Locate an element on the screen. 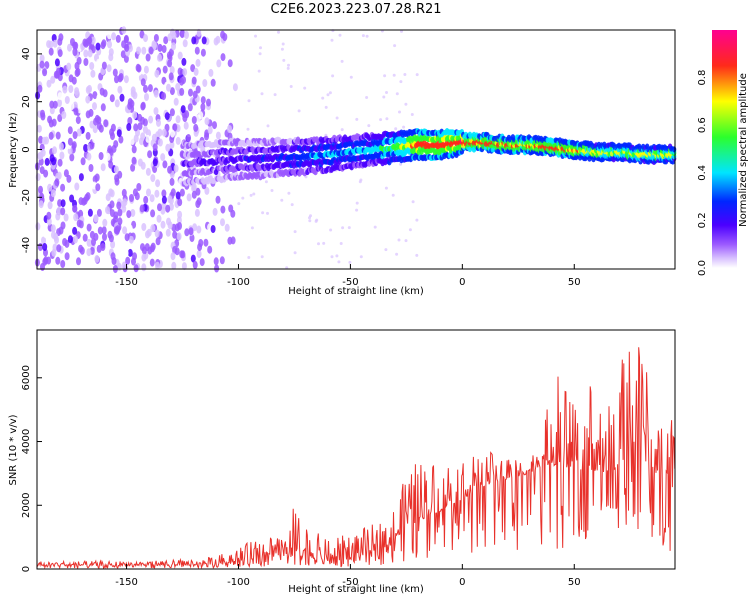 This screenshot has height=600, width=750. x-tick: 0 is located at coordinates (462, 576).